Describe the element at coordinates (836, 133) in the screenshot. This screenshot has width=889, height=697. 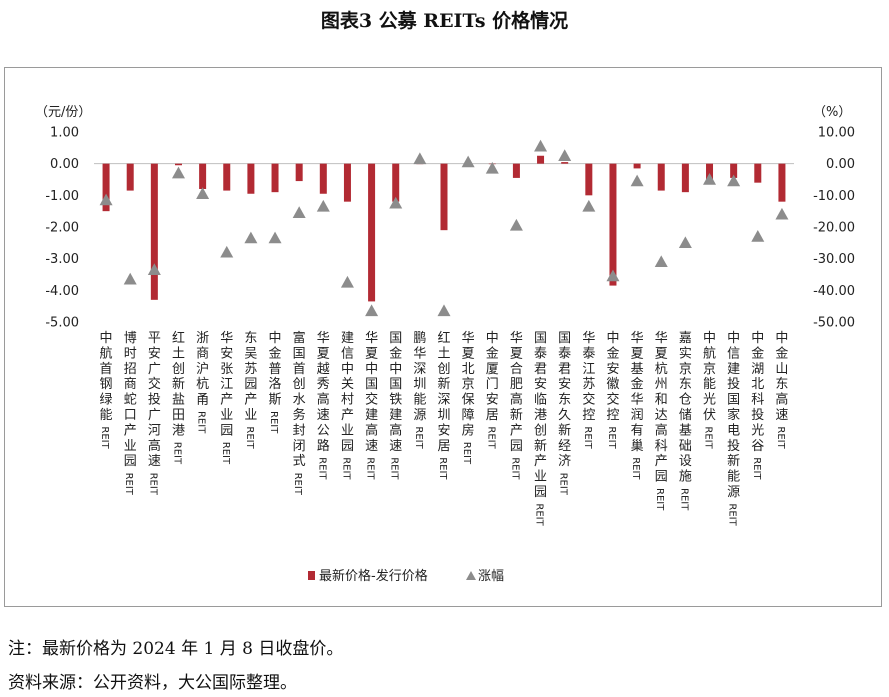
I see `right-tick-label: 10.00` at that location.